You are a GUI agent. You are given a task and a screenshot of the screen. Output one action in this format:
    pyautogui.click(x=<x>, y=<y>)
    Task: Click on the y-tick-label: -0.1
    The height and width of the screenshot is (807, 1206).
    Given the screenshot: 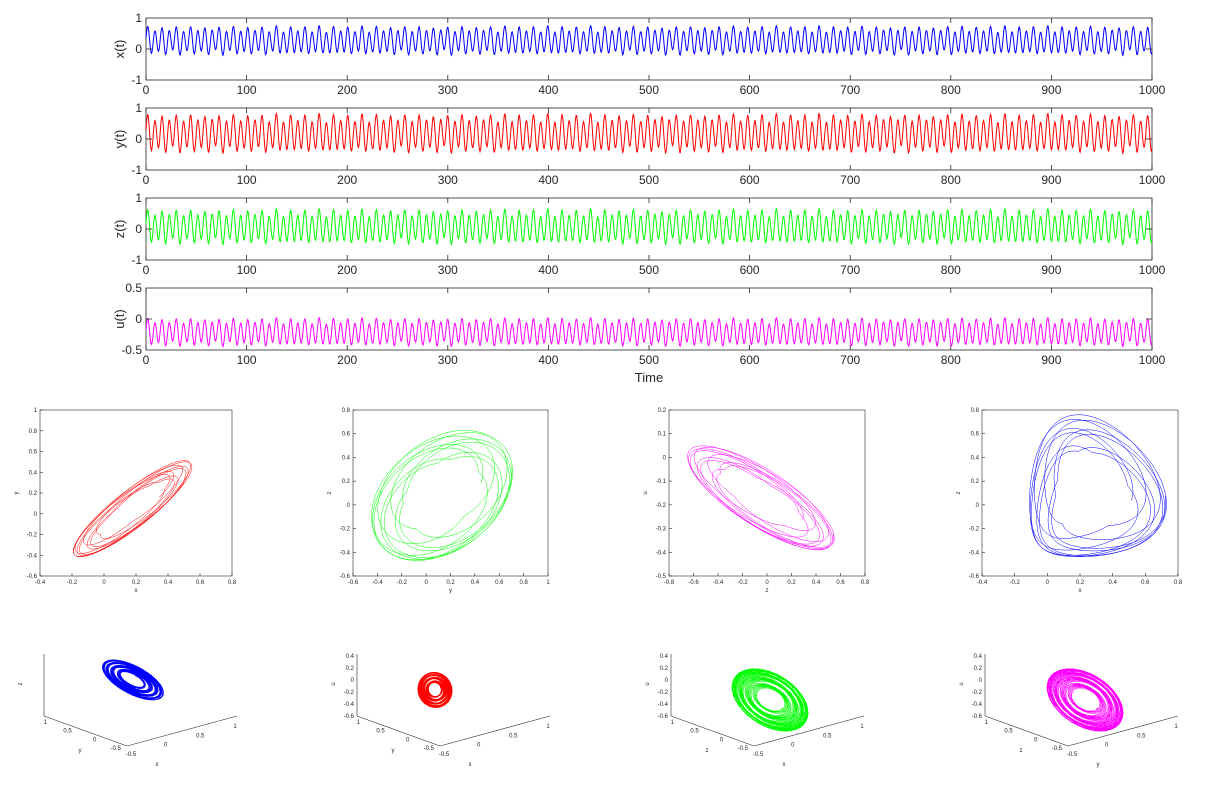 What is the action you would take?
    pyautogui.click(x=661, y=482)
    